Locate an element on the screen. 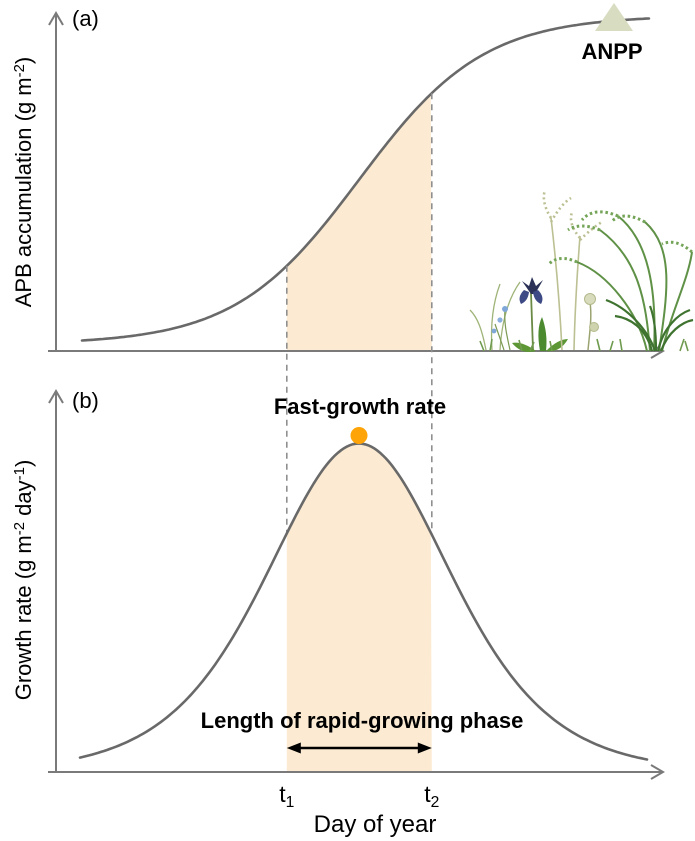  anpp-triangle-marker is located at coordinates (614, 17).